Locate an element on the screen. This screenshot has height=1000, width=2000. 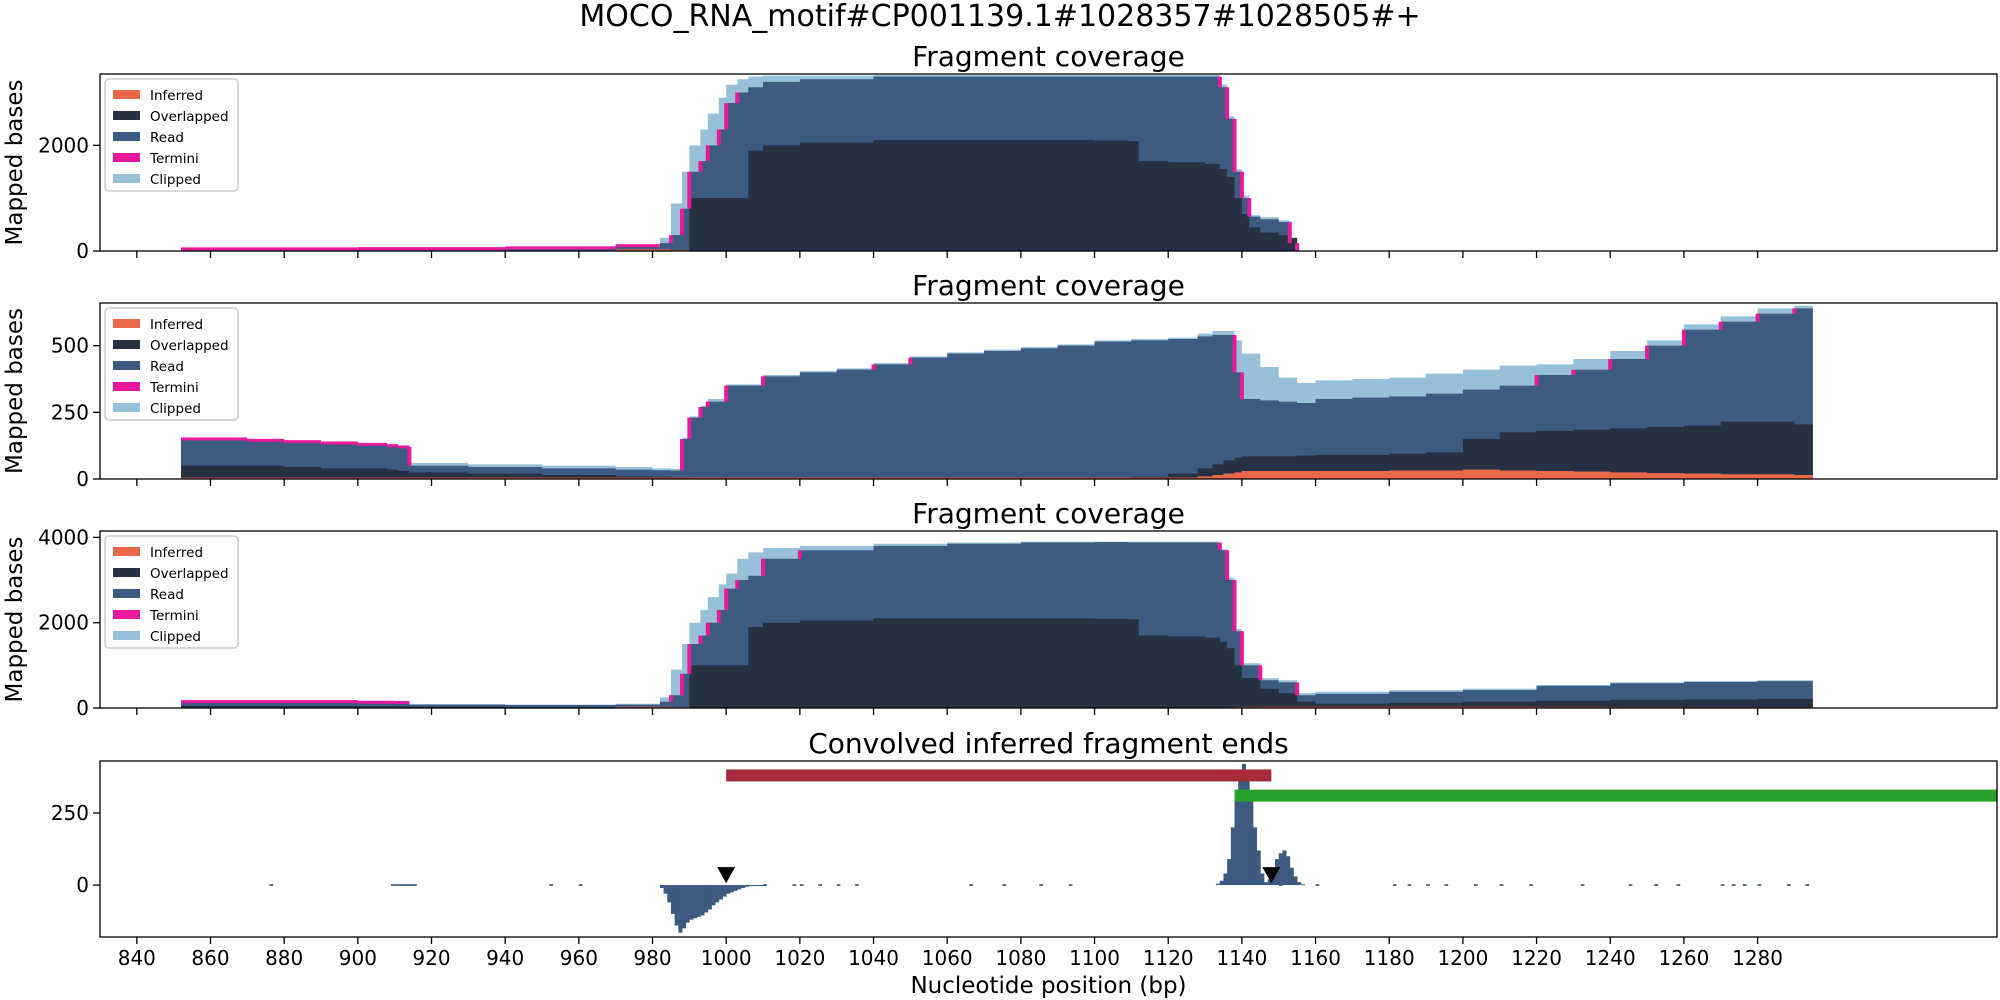
plot-area is located at coordinates (997, 624).